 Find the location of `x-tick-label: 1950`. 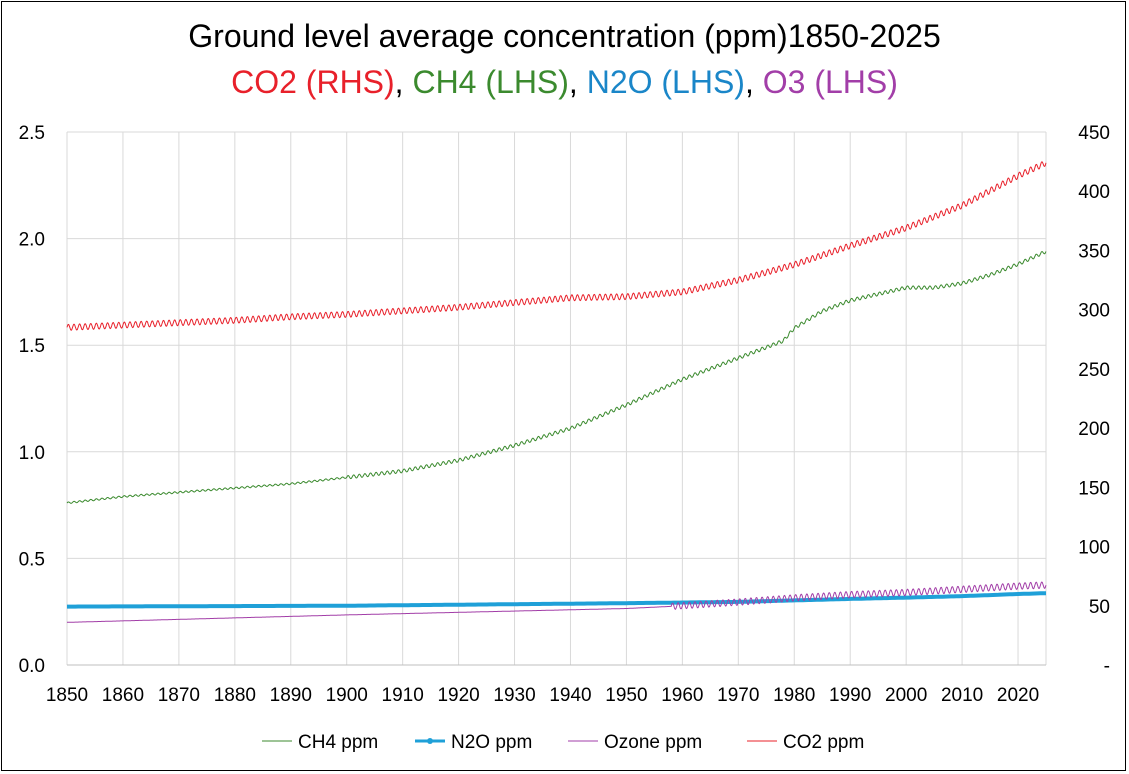

x-tick-label: 1950 is located at coordinates (626, 695).